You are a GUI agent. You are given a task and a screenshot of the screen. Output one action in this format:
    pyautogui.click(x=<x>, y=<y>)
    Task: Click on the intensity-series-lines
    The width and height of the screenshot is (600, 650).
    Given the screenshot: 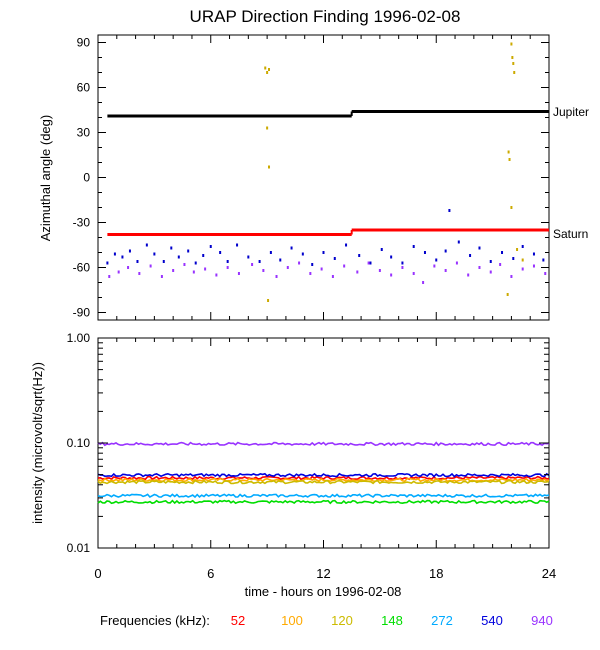 What is the action you would take?
    pyautogui.click(x=323, y=473)
    